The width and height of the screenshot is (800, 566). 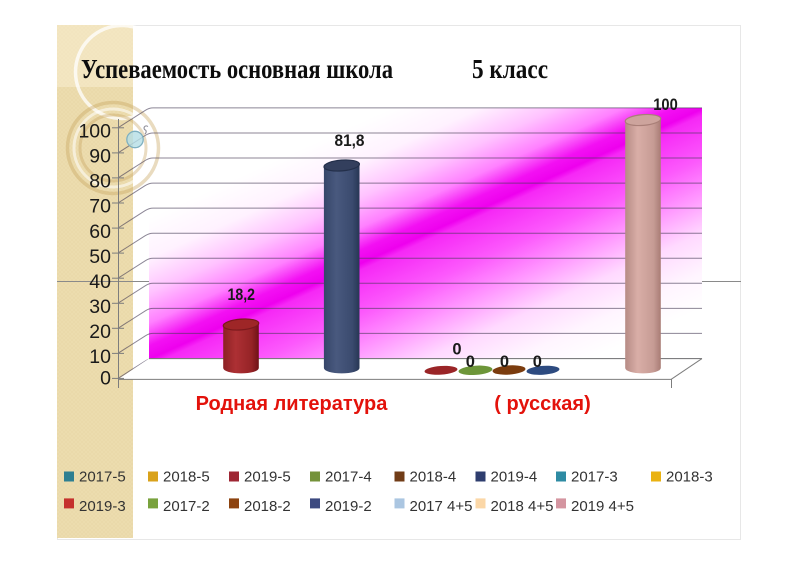 I want to click on svg-text: 81,8, so click(x=350, y=141).